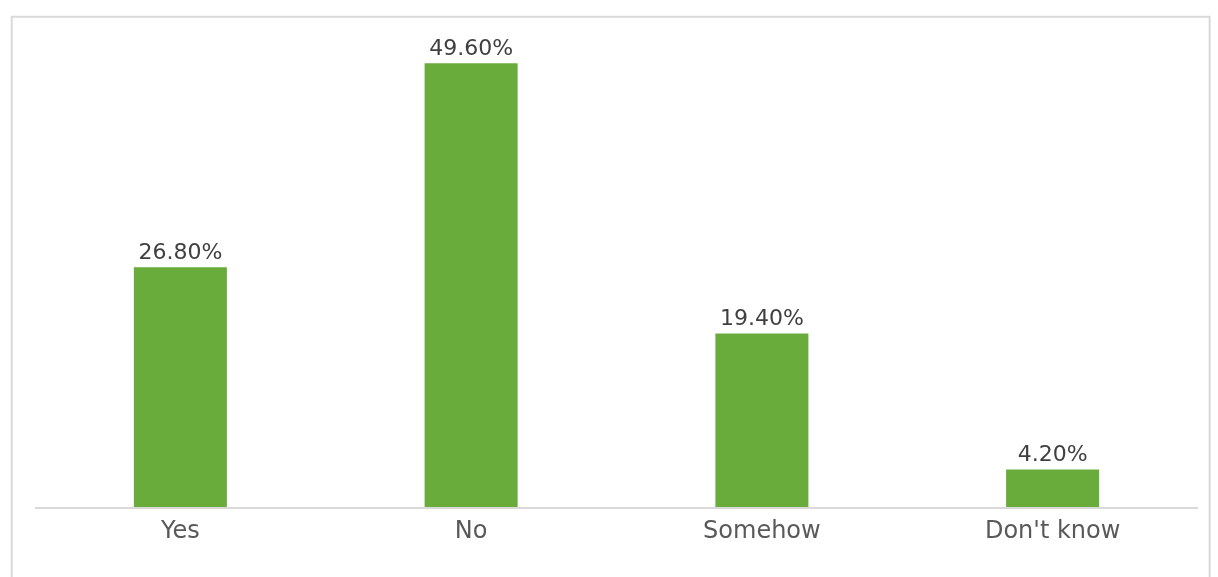 The width and height of the screenshot is (1218, 577). What do you see at coordinates (180, 252) in the screenshot?
I see `data-label: 26.80%` at bounding box center [180, 252].